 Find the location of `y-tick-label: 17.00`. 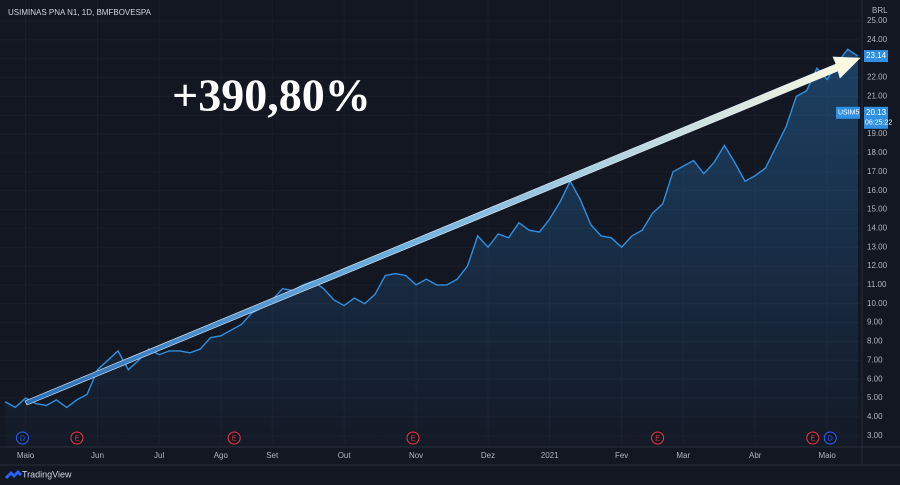

y-tick-label: 17.00 is located at coordinates (877, 171).